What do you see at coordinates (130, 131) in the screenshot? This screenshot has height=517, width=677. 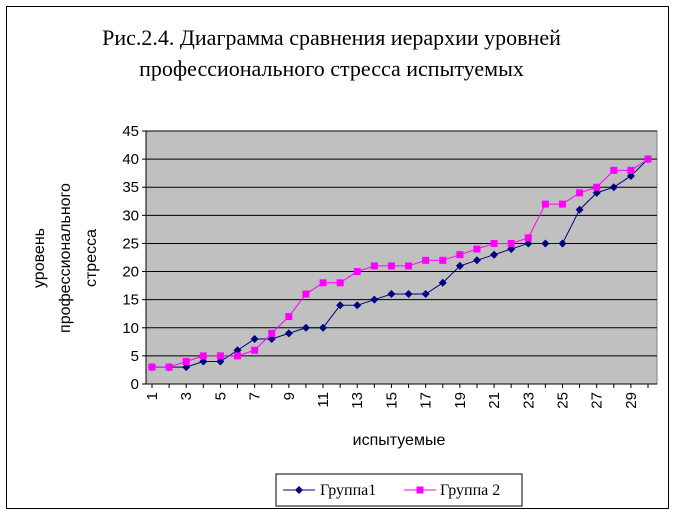 I see `y-tick-label: 45` at bounding box center [130, 131].